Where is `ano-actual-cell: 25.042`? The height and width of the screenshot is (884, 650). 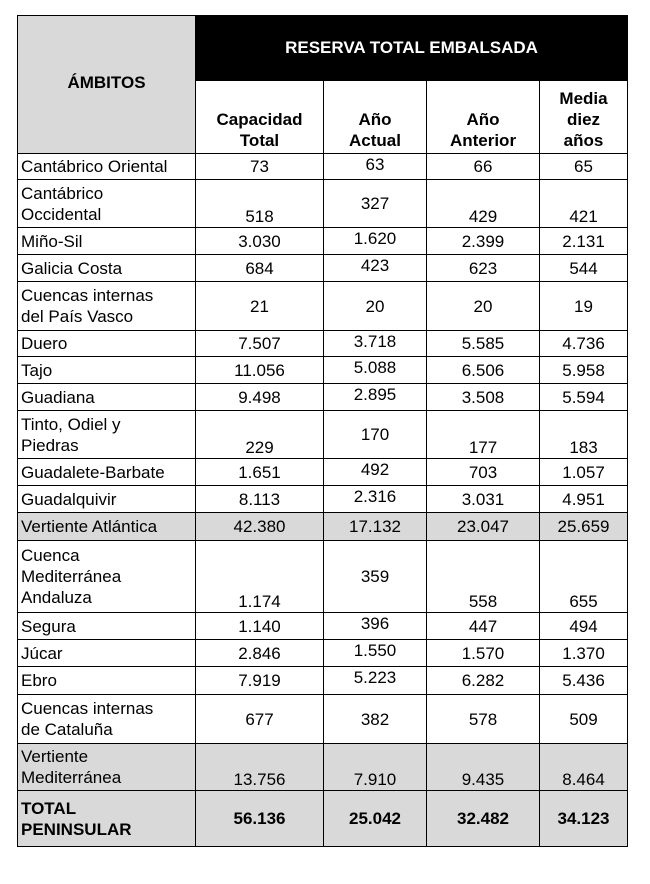 ano-actual-cell: 25.042 is located at coordinates (375, 818).